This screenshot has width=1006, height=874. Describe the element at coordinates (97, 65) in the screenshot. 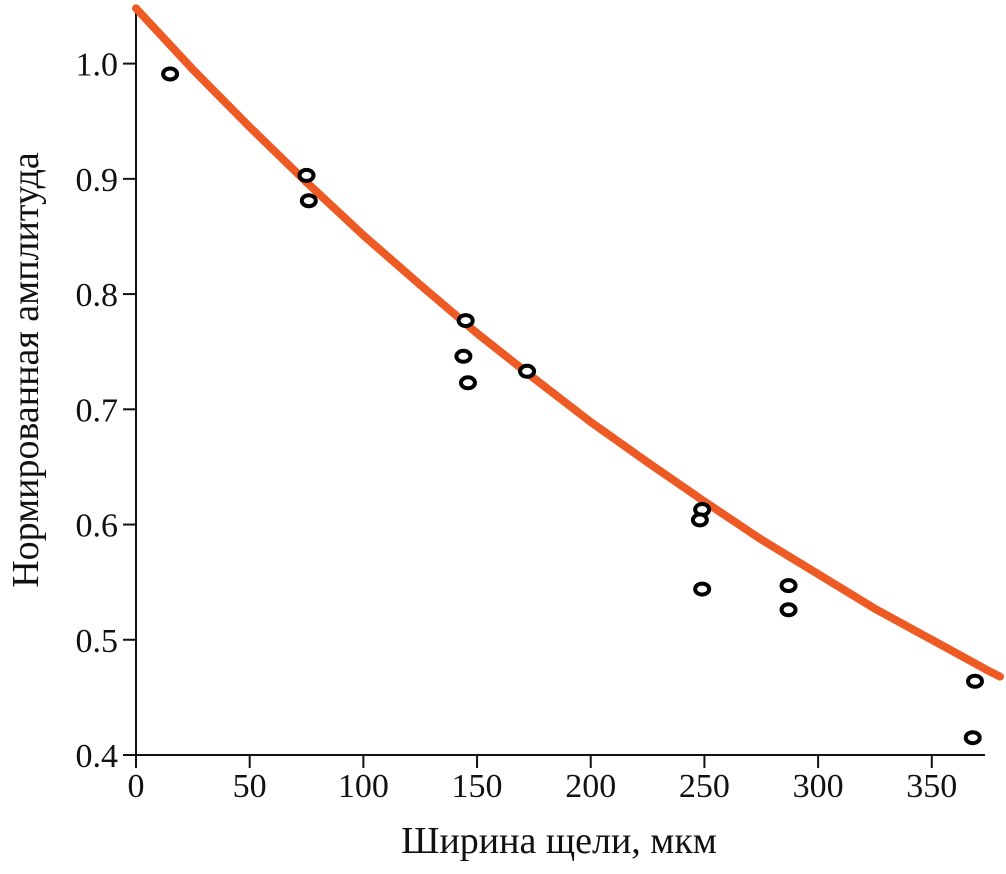

I see `y-tick-label: 1.0` at that location.